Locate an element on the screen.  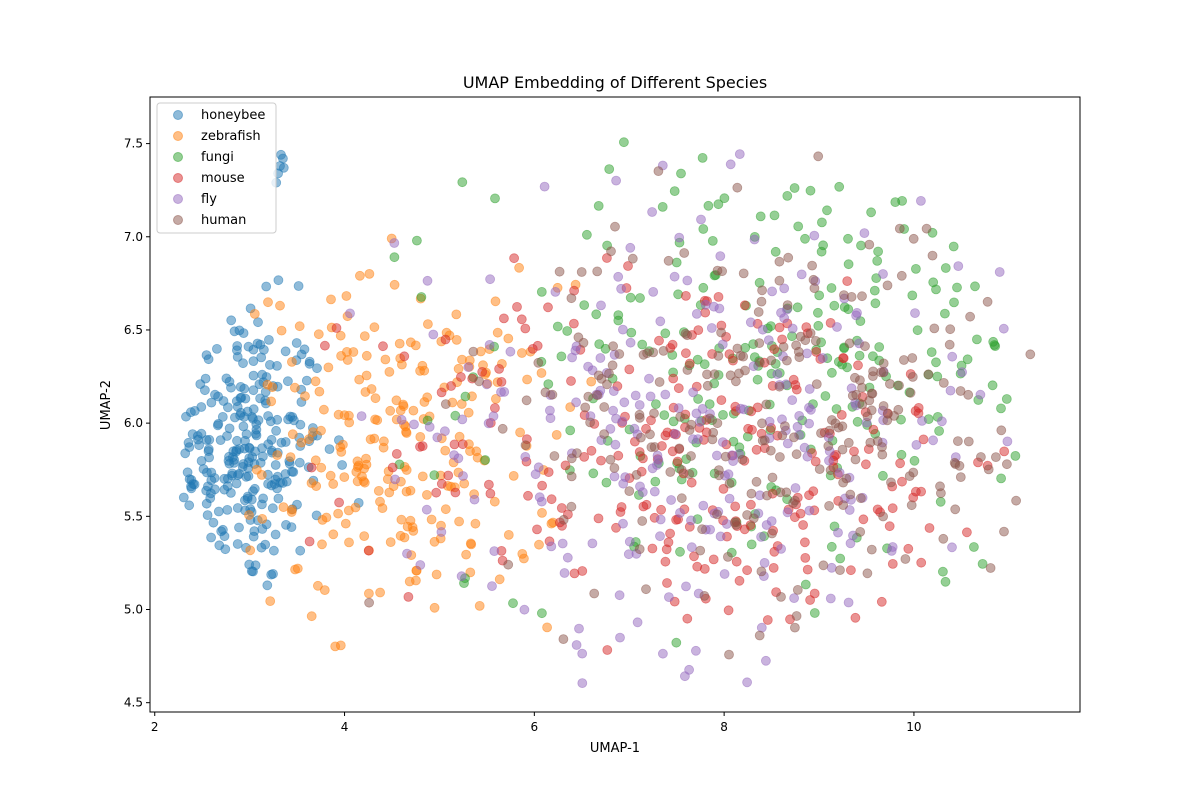
legend-marker-human is located at coordinates (178, 220).